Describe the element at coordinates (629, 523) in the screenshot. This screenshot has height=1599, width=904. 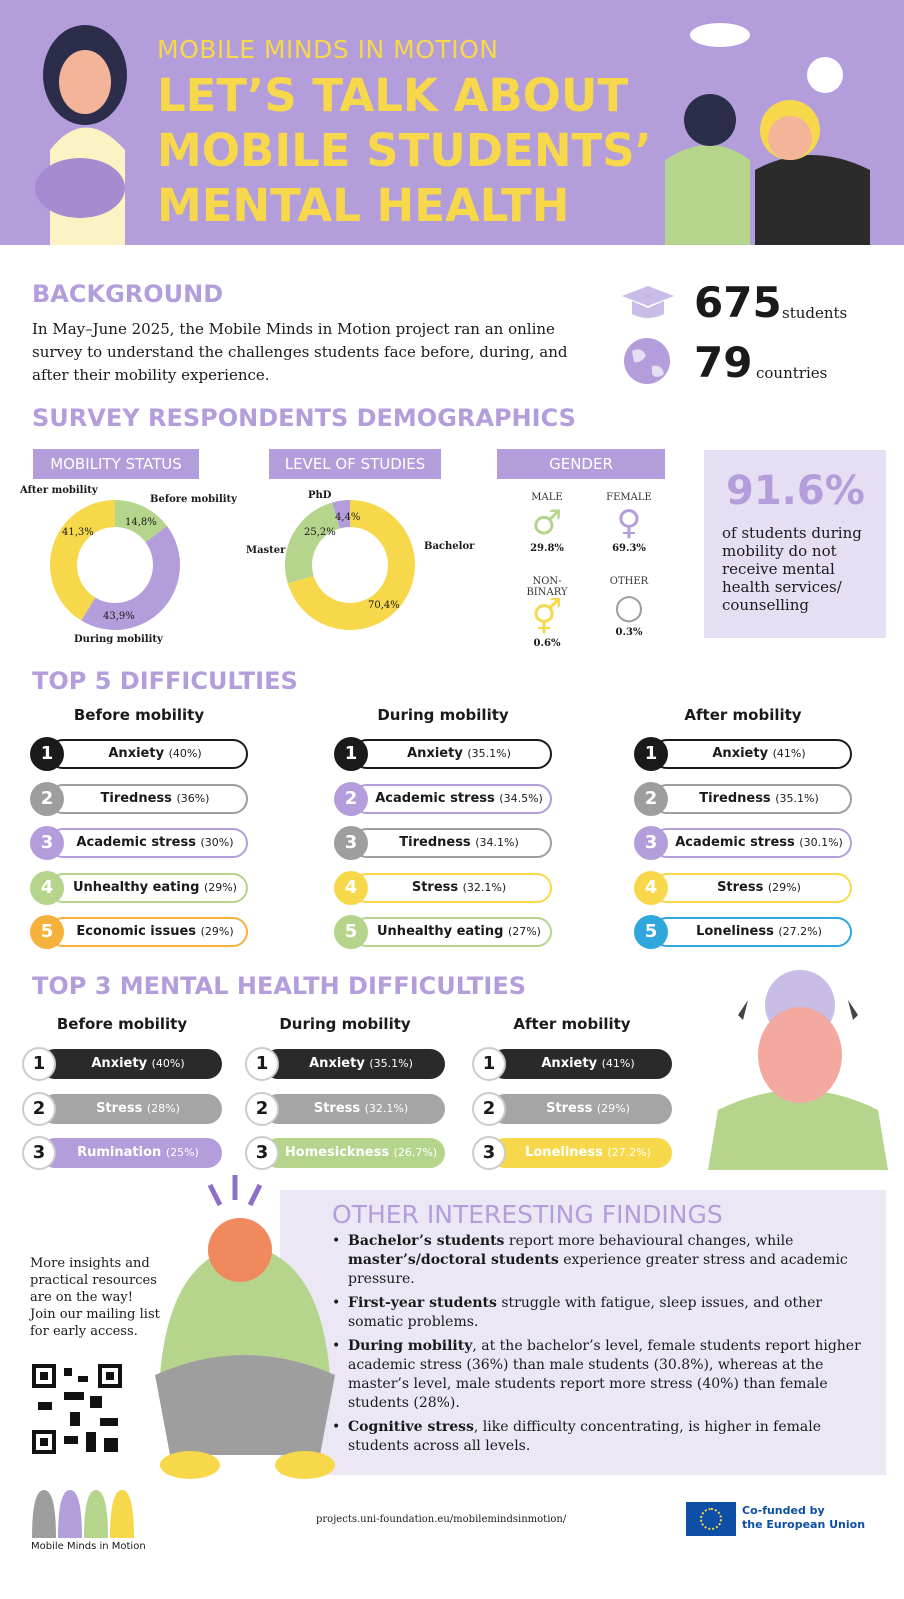
I see `female-symbol-icon: ♀` at that location.